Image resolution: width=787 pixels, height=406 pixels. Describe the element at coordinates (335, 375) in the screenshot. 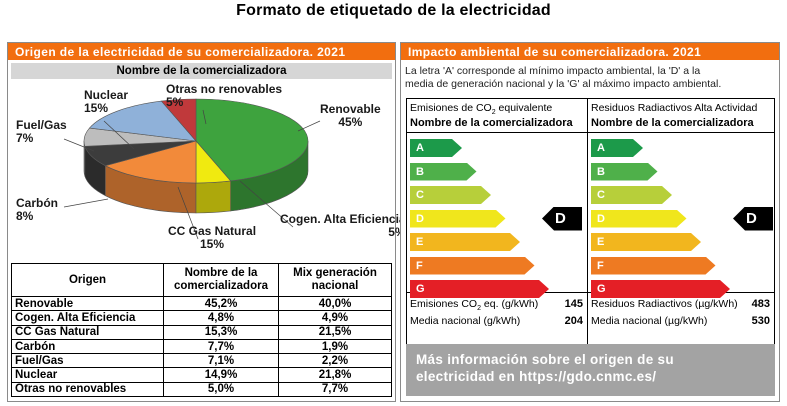

I see `cell-mix: 21,8%` at that location.